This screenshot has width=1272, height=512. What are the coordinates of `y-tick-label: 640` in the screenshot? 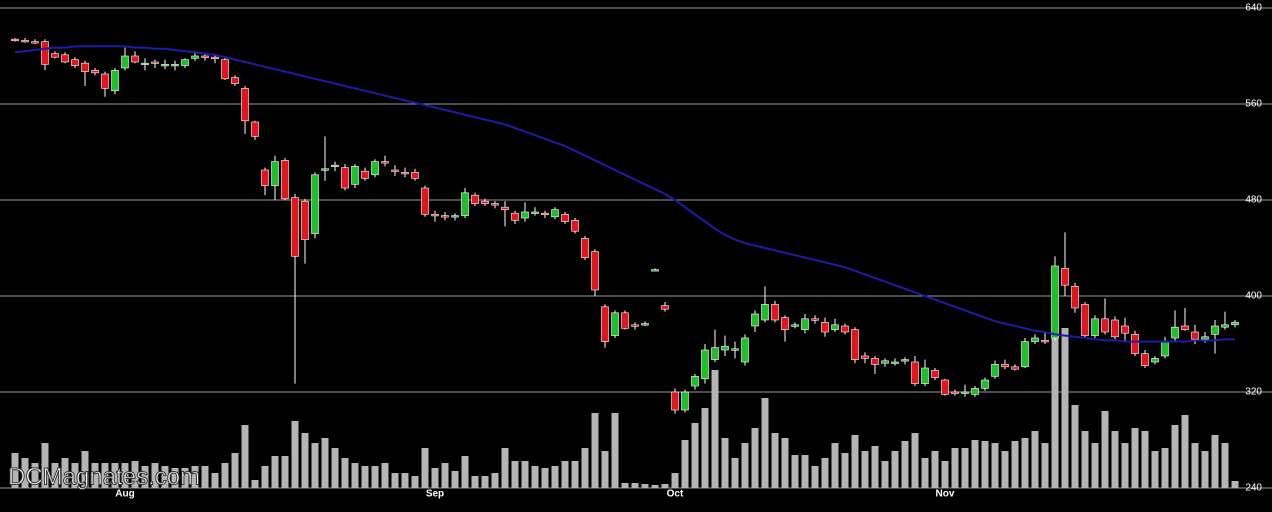 It's located at (1253, 8).